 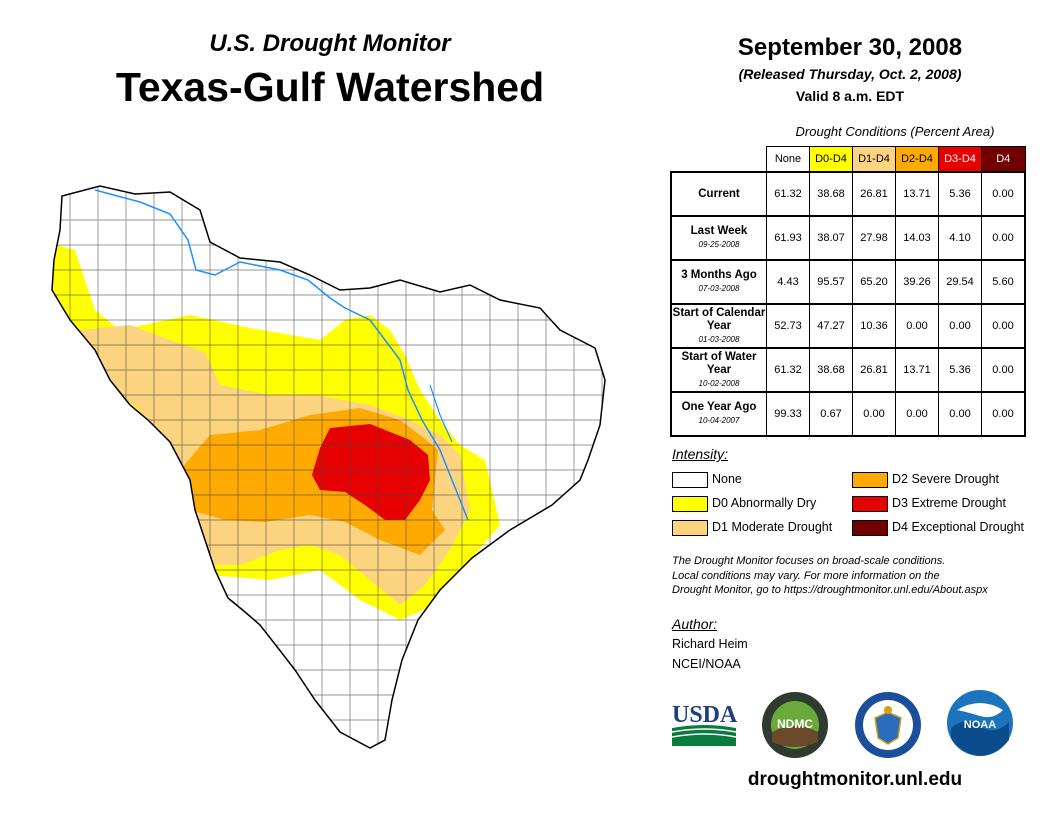 What do you see at coordinates (719, 339) in the screenshot?
I see `row-date: 01-03-2008` at bounding box center [719, 339].